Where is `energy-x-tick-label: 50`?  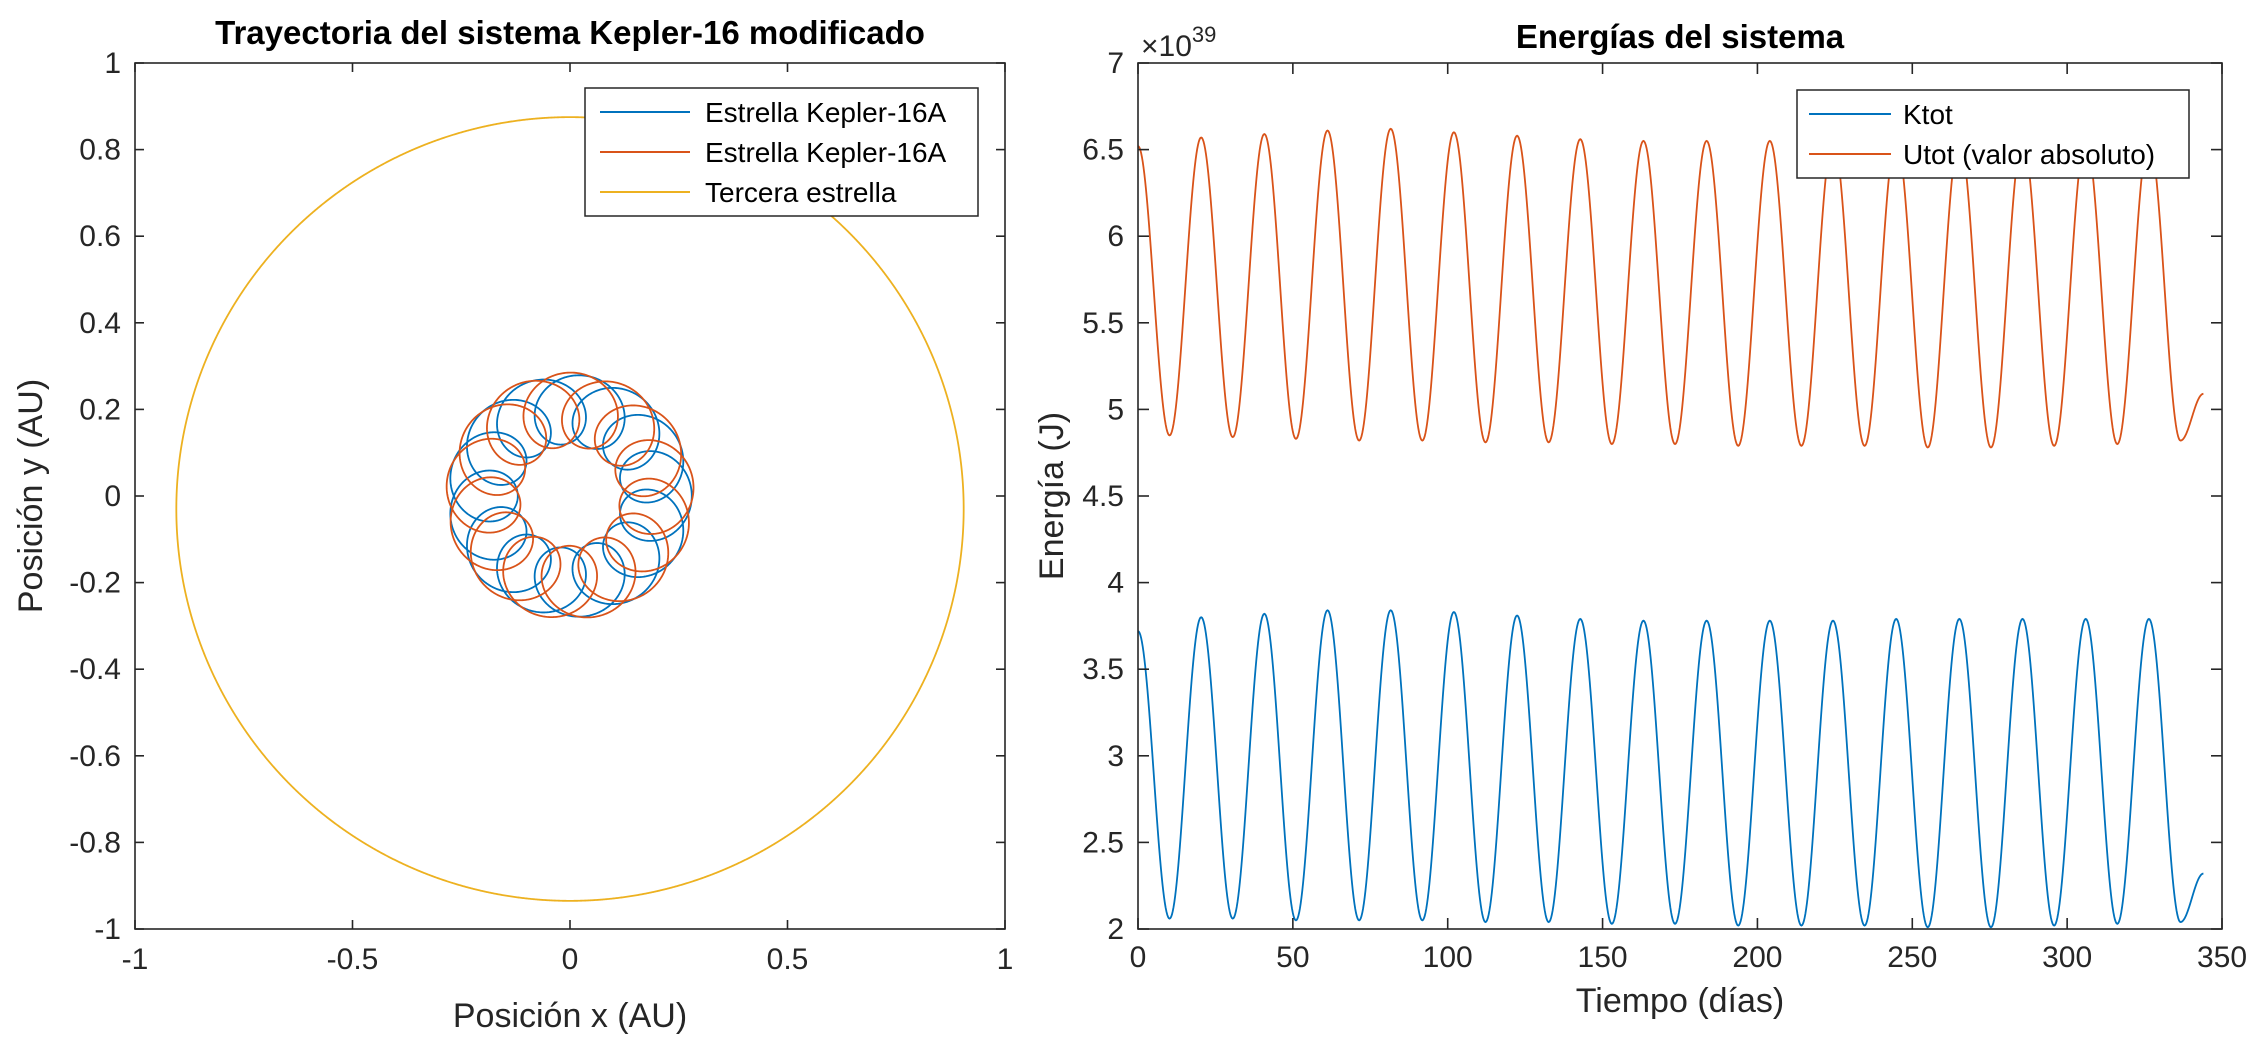
energy-x-tick-label: 50 is located at coordinates (1292, 957).